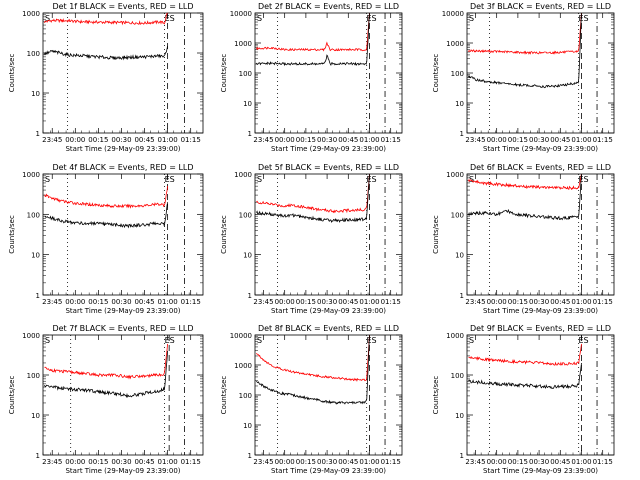 The width and height of the screenshot is (640, 480). What do you see at coordinates (122, 167) in the screenshot?
I see `panel-title: Det 4f BLACK = Events, RED = LLD` at bounding box center [122, 167].